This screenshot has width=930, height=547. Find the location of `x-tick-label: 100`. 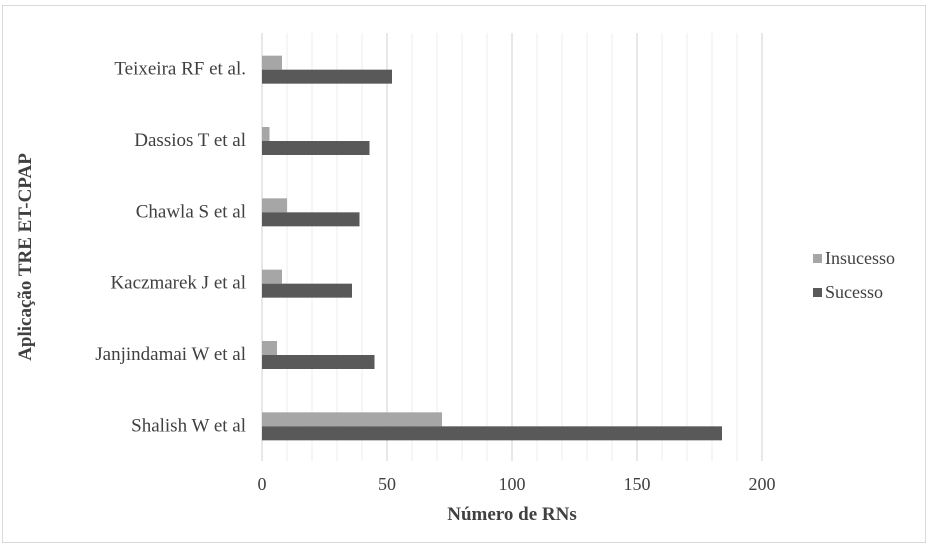

x-tick-label: 100 is located at coordinates (512, 484).